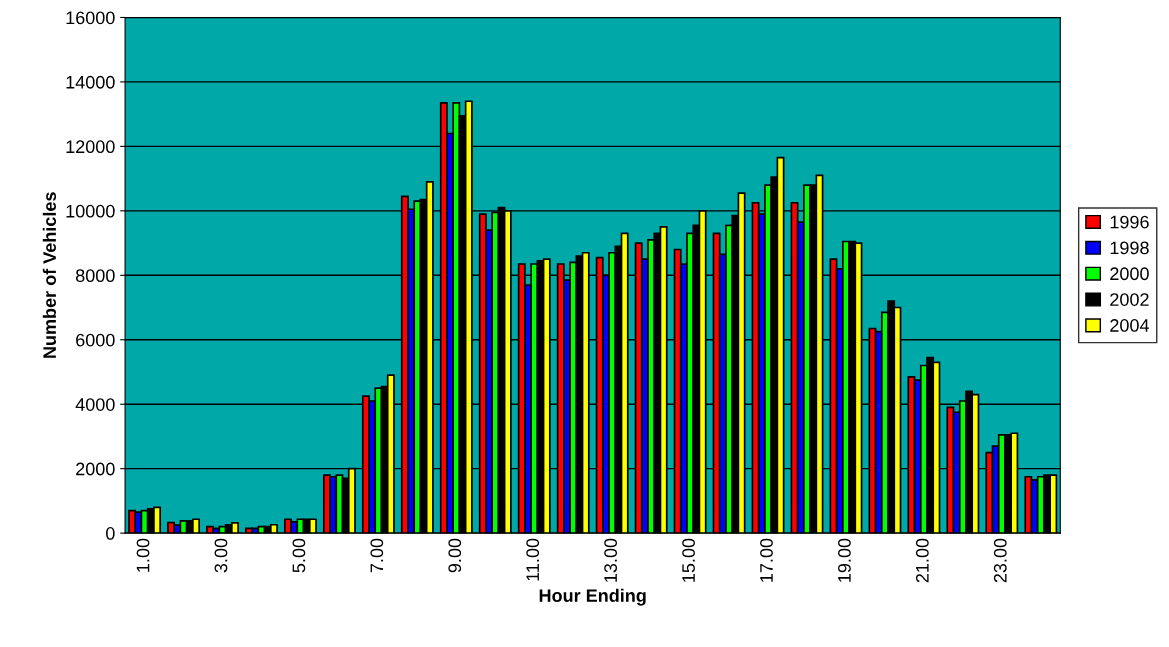 This screenshot has width=1169, height=647. Describe the element at coordinates (1129, 274) in the screenshot. I see `legend-label: 2000` at that location.